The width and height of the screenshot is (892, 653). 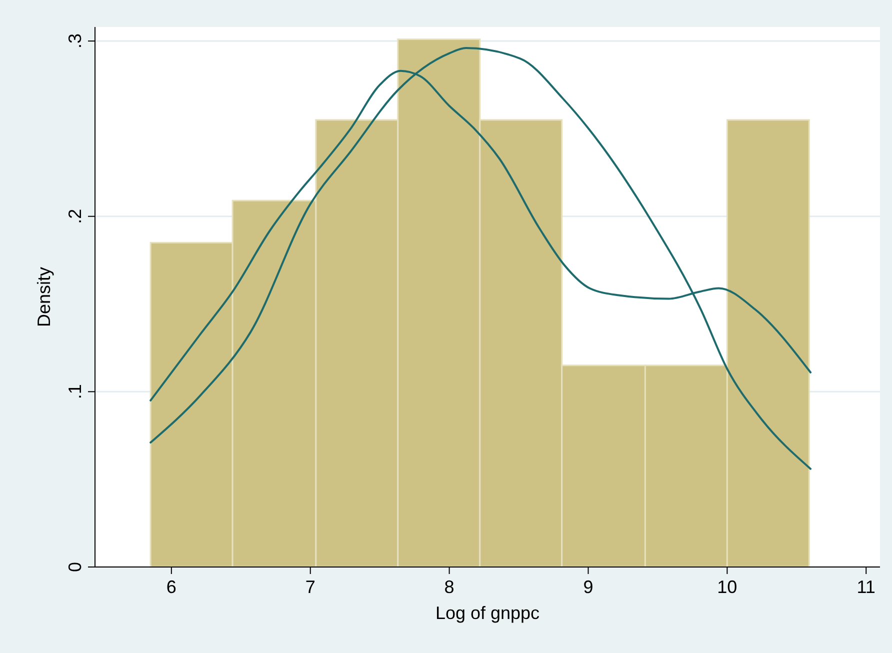 What do you see at coordinates (310, 587) in the screenshot?
I see `x-tick-label: 7` at bounding box center [310, 587].